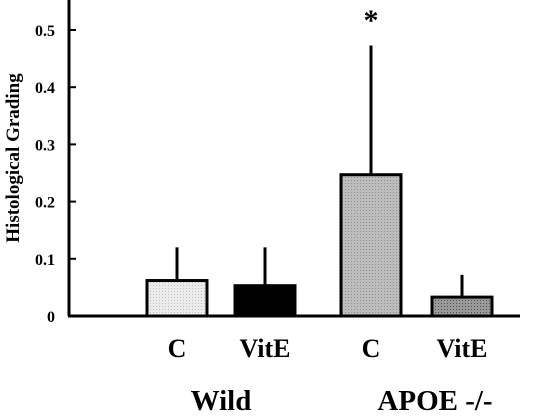 The image size is (533, 418). Describe the element at coordinates (45, 145) in the screenshot. I see `y-tick-label: 0.3` at that location.